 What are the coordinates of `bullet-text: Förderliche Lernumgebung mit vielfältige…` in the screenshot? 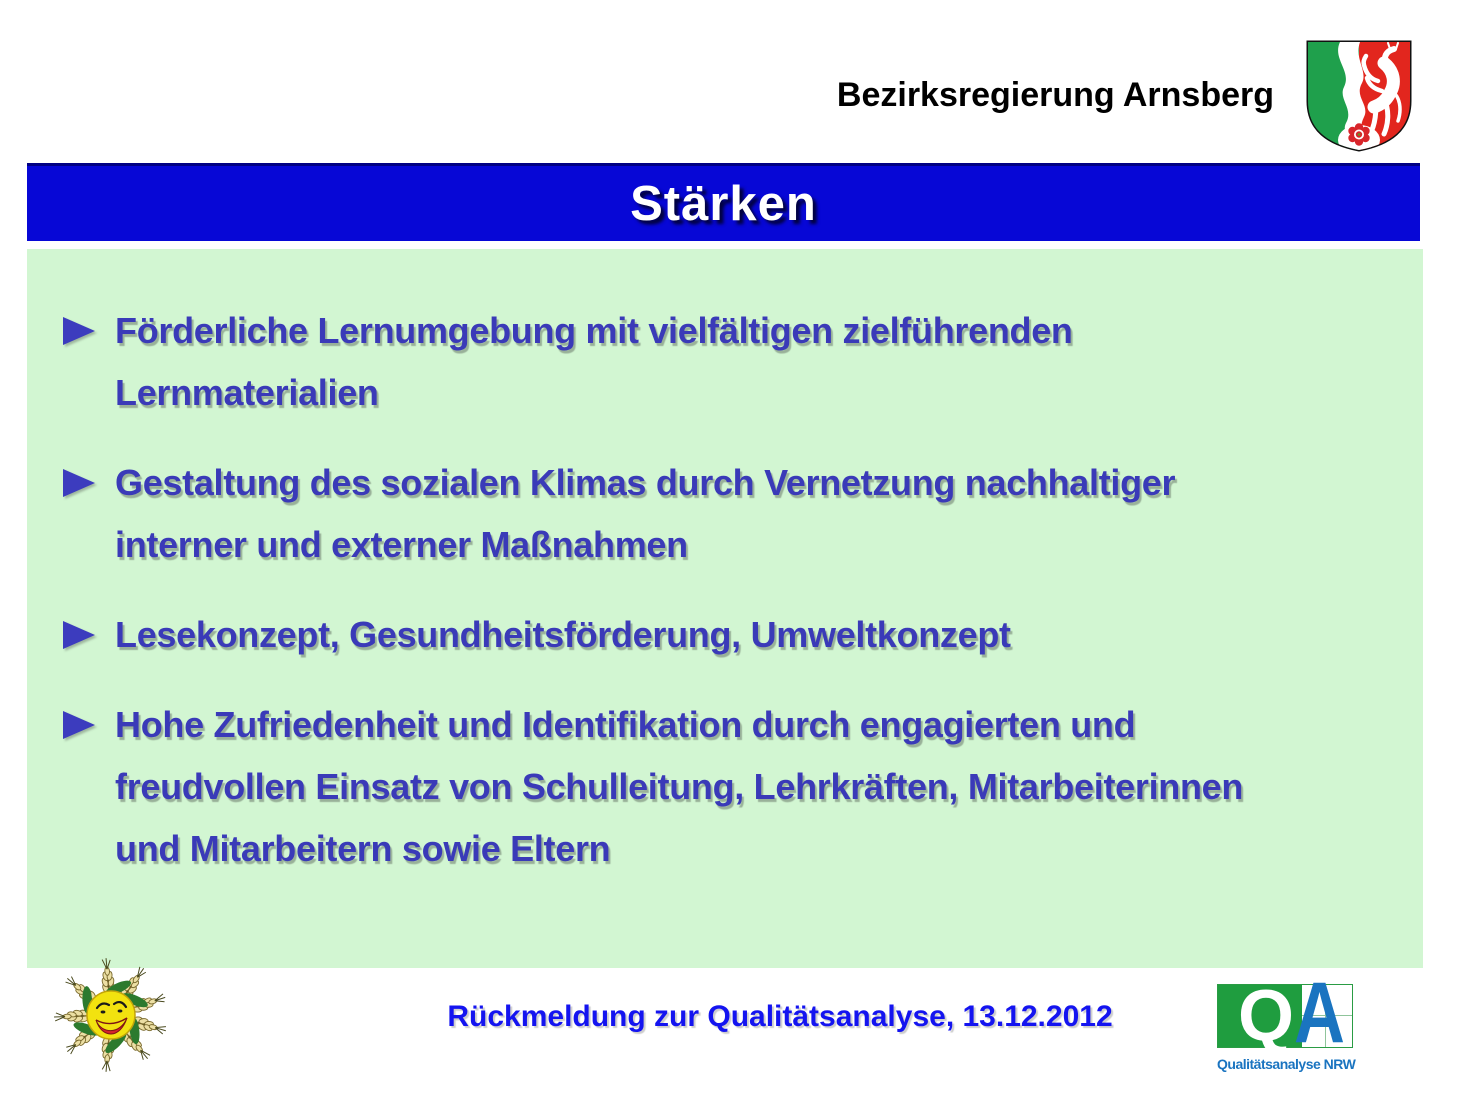 It's located at (594, 362).